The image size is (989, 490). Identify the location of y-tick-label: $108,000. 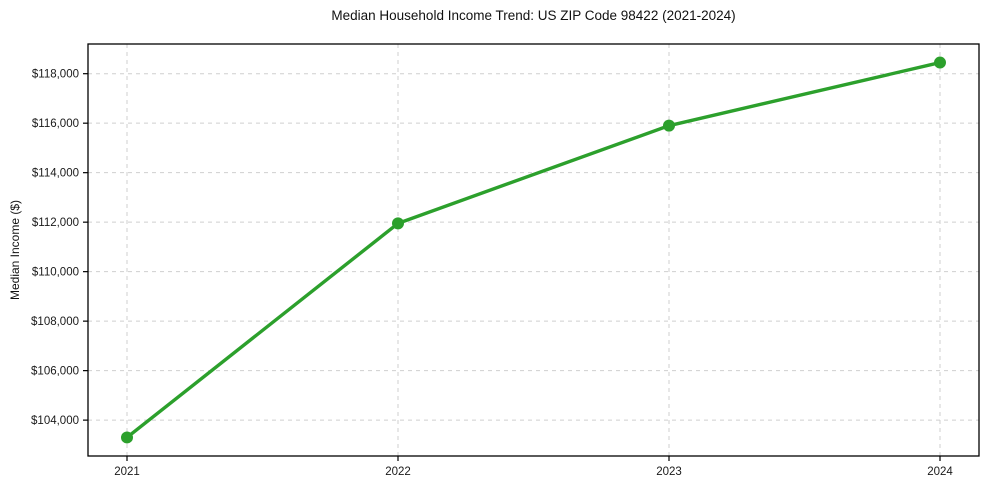
(55, 322).